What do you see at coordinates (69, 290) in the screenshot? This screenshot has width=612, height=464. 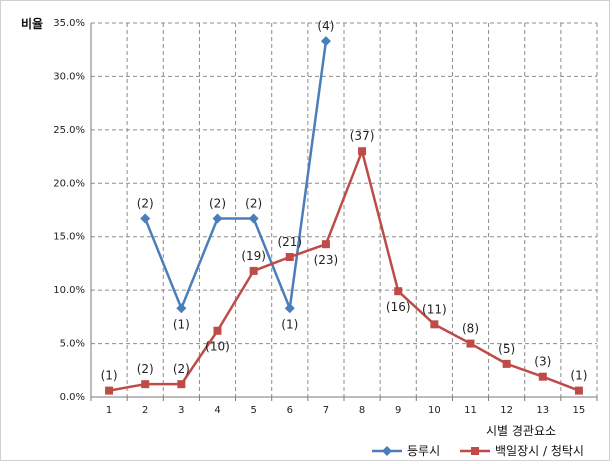 I see `y-tick-label: 10.0%` at bounding box center [69, 290].